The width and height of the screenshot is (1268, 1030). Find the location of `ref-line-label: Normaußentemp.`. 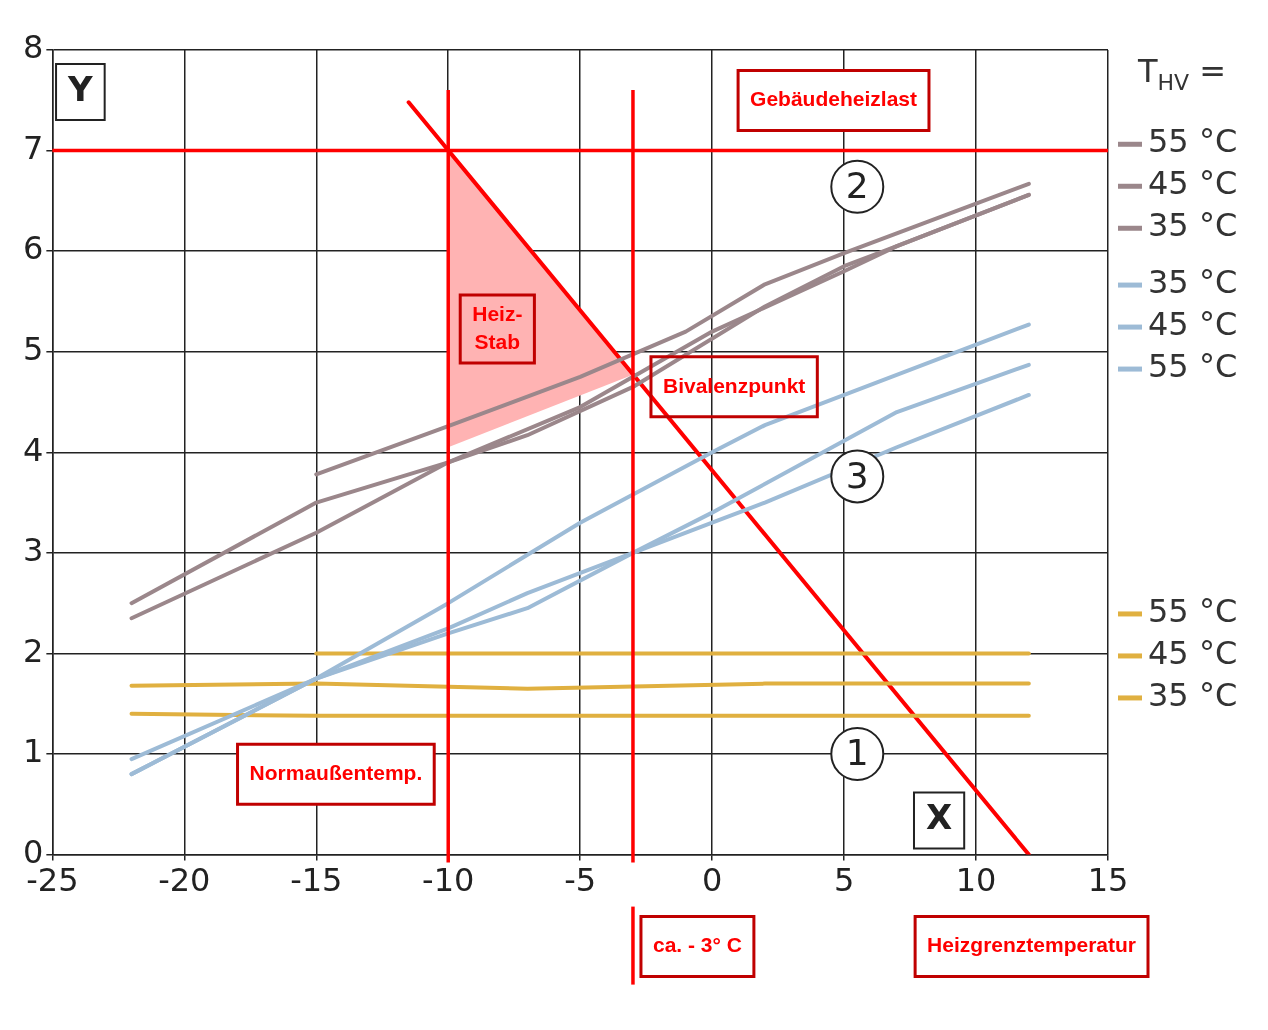

ref-line-label: Normaußentemp. is located at coordinates (336, 772).